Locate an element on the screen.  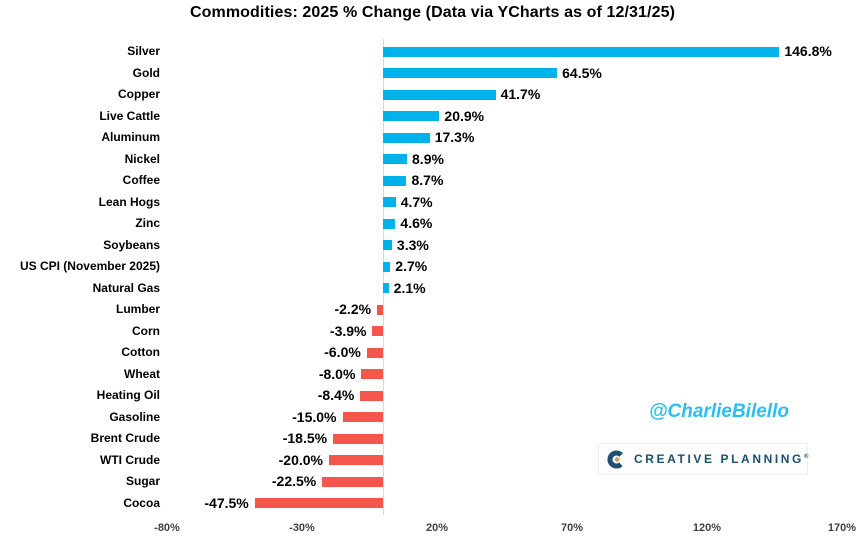
value-label: -15.0% is located at coordinates (314, 416).